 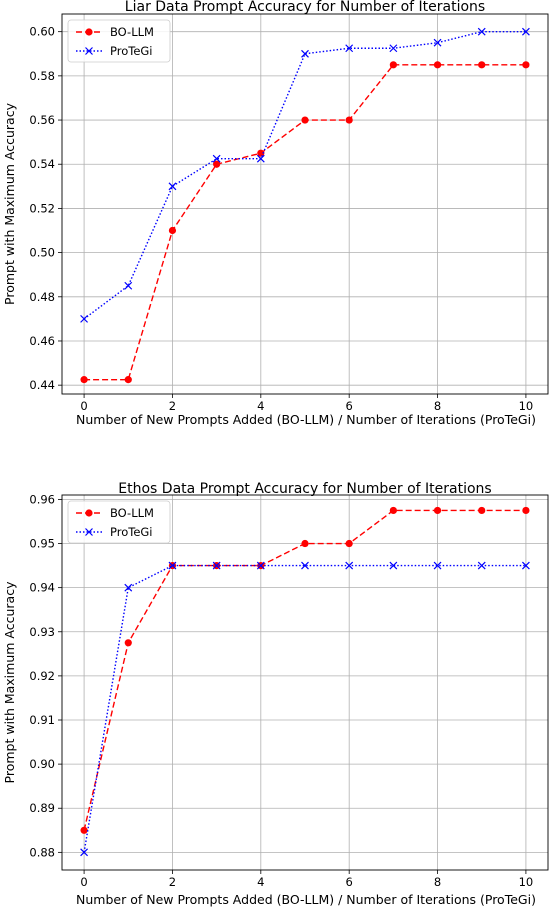 I want to click on y-tick-label: 0.94, so click(x=42, y=588).